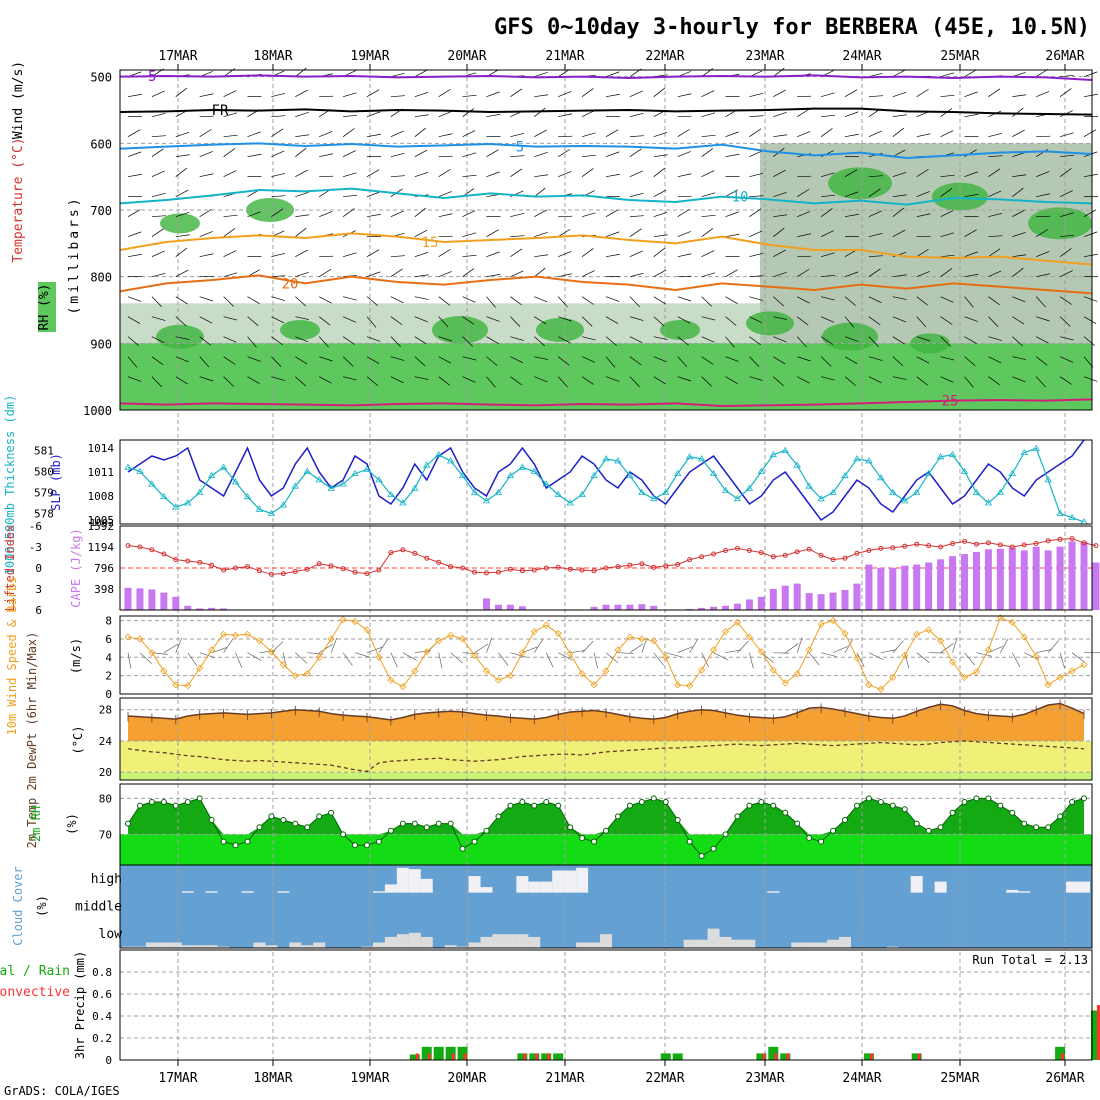 This screenshot has width=1100, height=1100. Describe the element at coordinates (97, 411) in the screenshot. I see `upper-air-ytick: 1000` at that location.